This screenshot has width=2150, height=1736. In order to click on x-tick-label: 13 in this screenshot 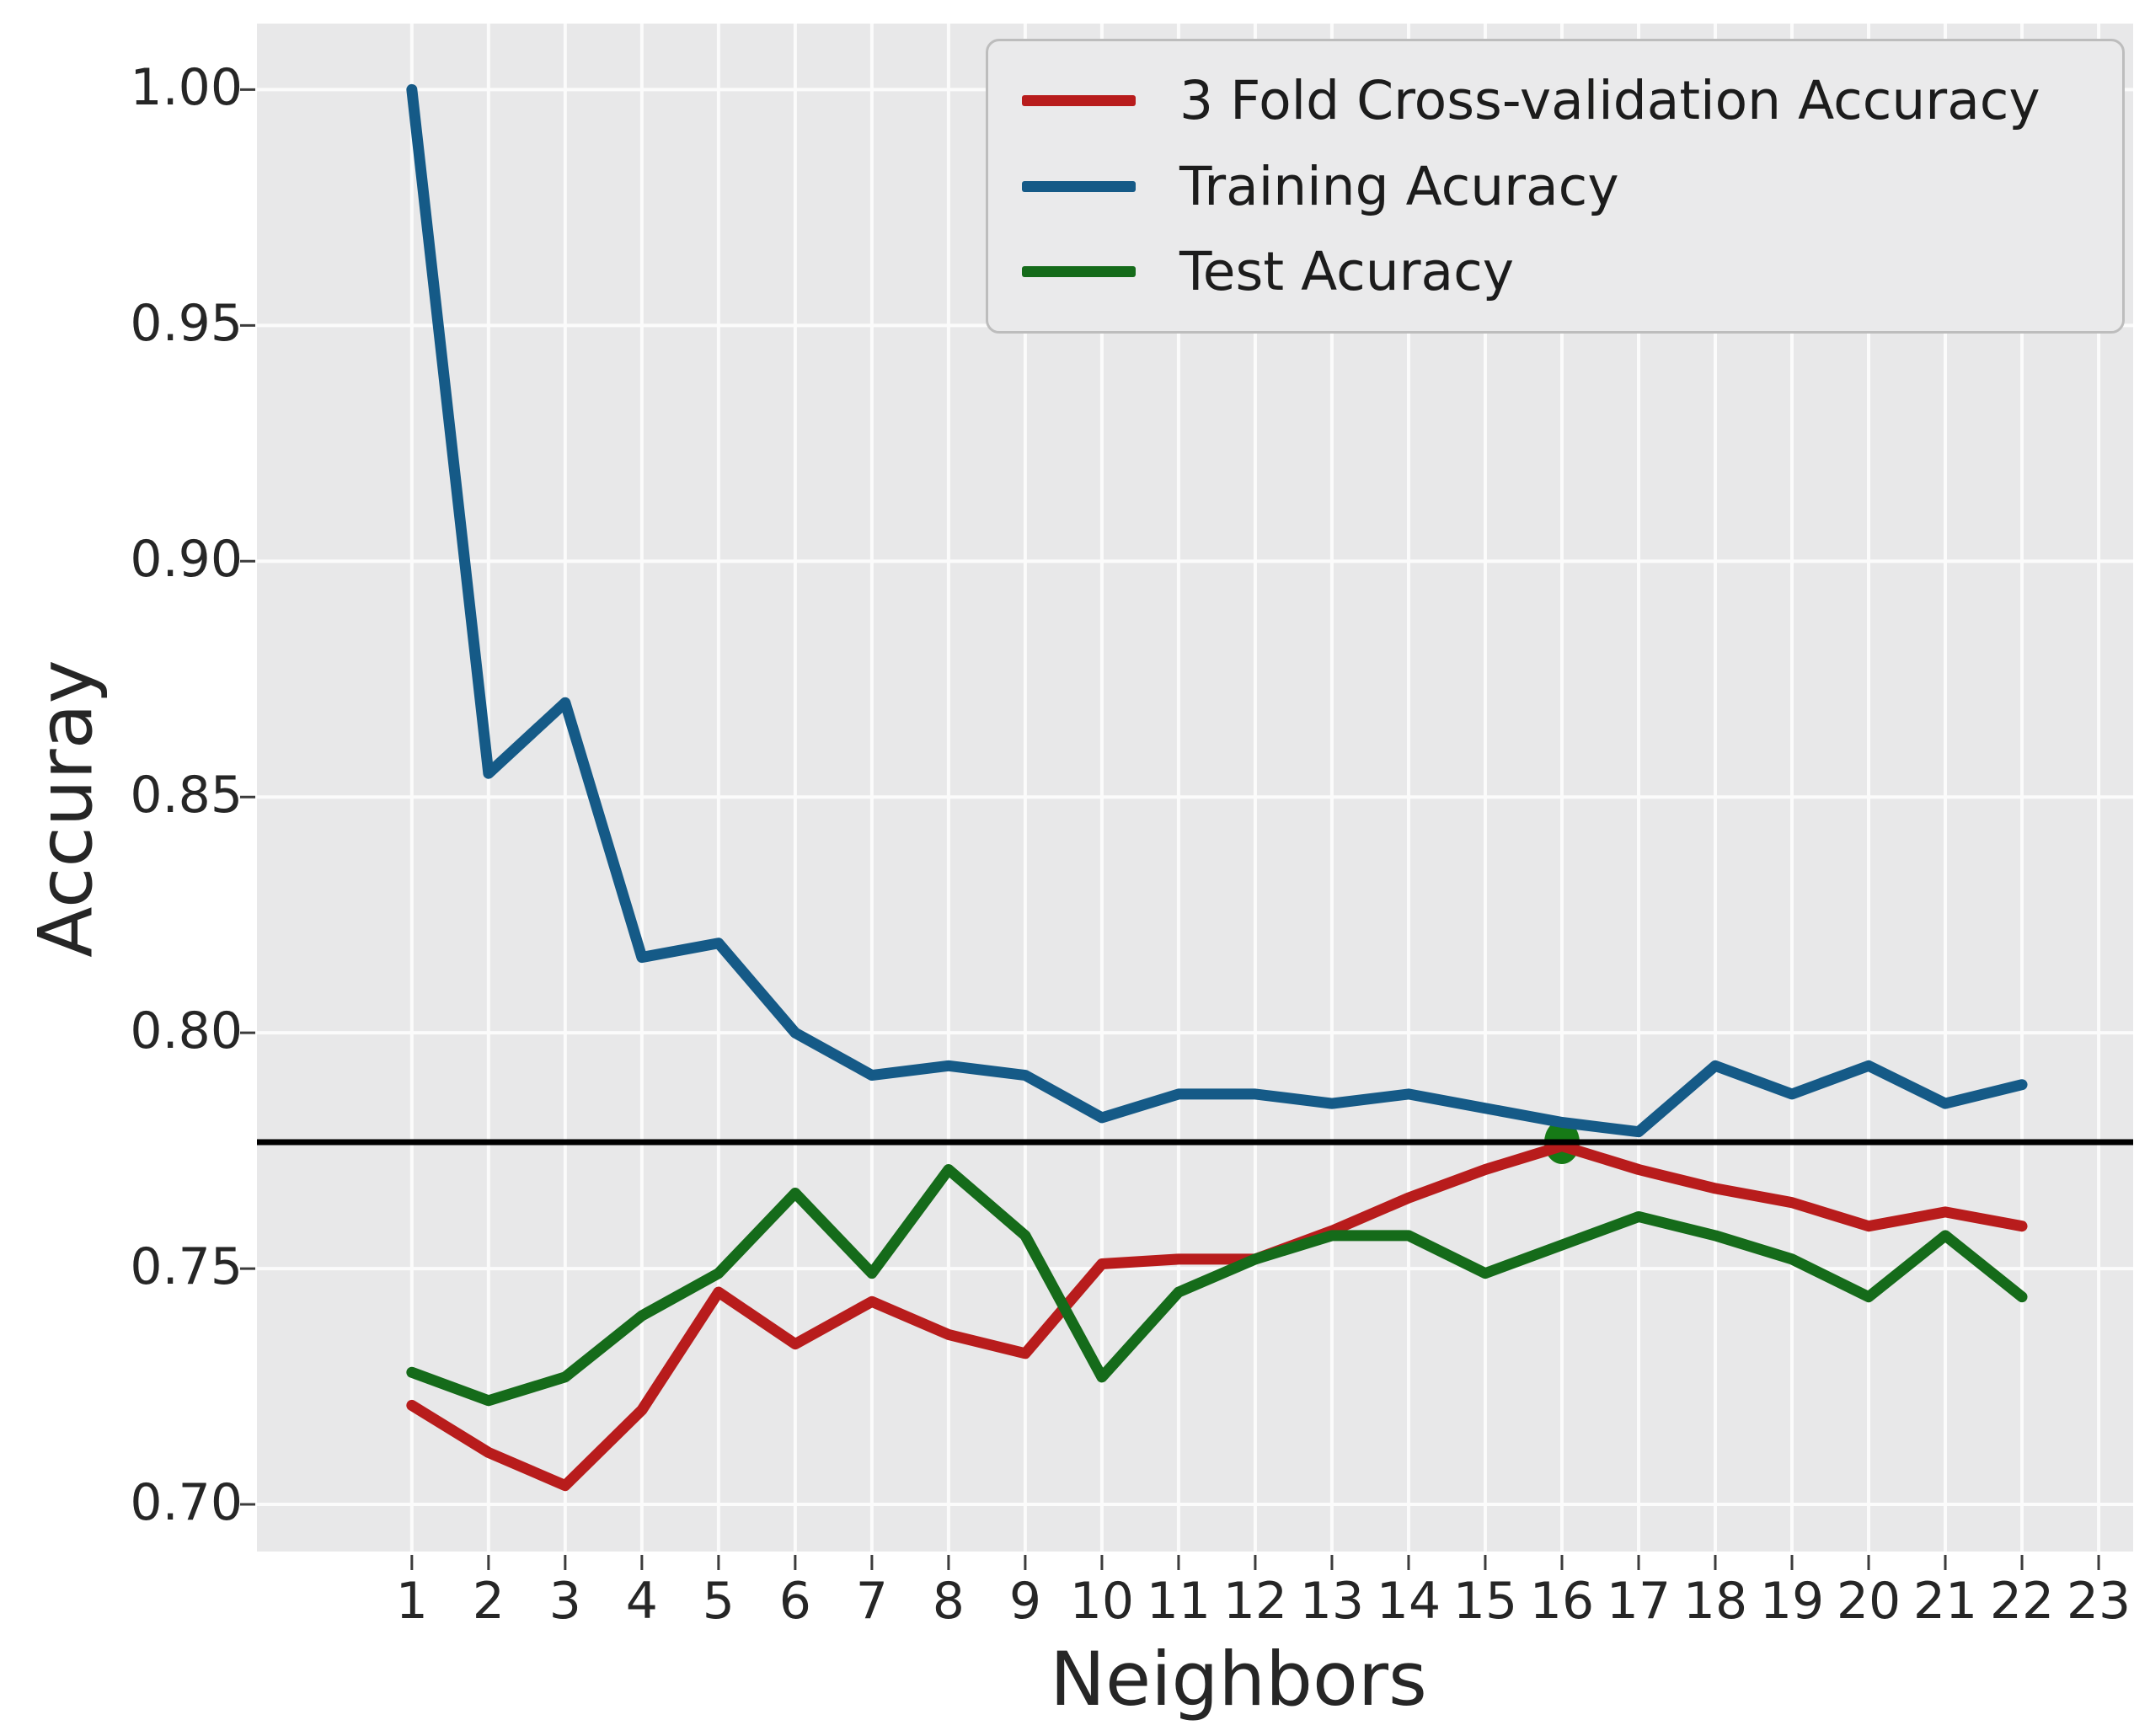, I will do `click(1332, 1601)`.